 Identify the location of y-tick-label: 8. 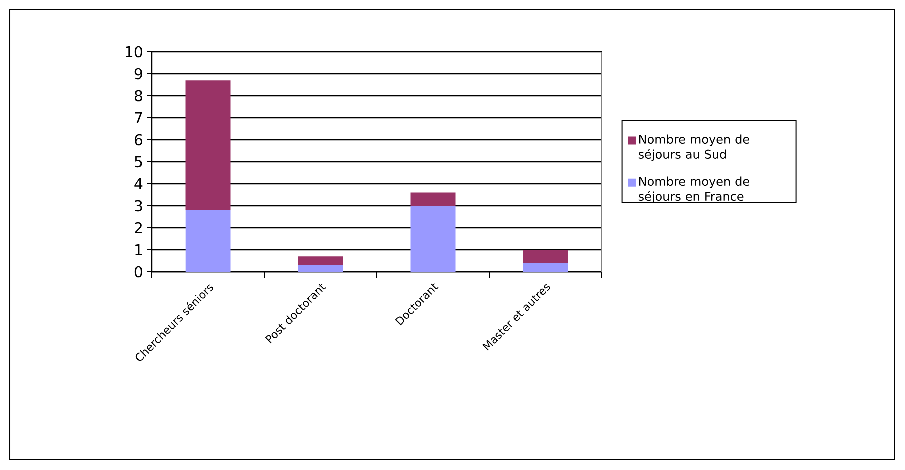
(138, 96).